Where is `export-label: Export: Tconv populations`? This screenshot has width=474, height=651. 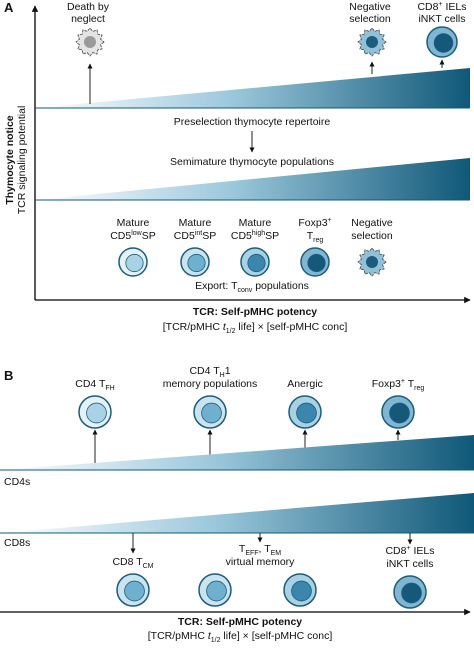 export-label: Export: Tconv populations is located at coordinates (252, 287).